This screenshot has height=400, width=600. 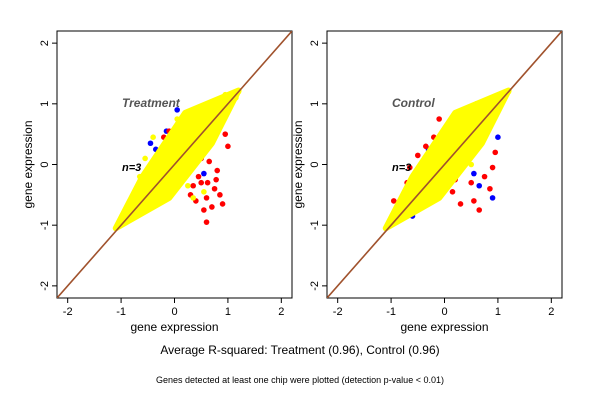 I want to click on panel-label: Control, so click(x=413, y=103).